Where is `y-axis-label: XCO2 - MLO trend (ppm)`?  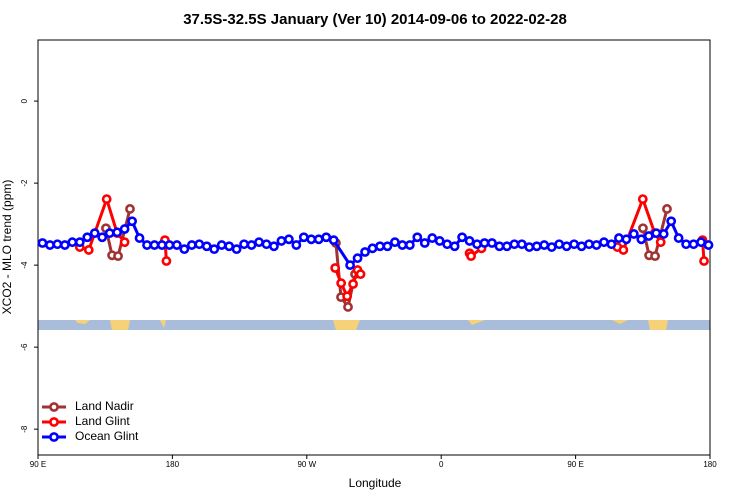 y-axis-label: XCO2 - MLO trend (ppm) is located at coordinates (7, 247).